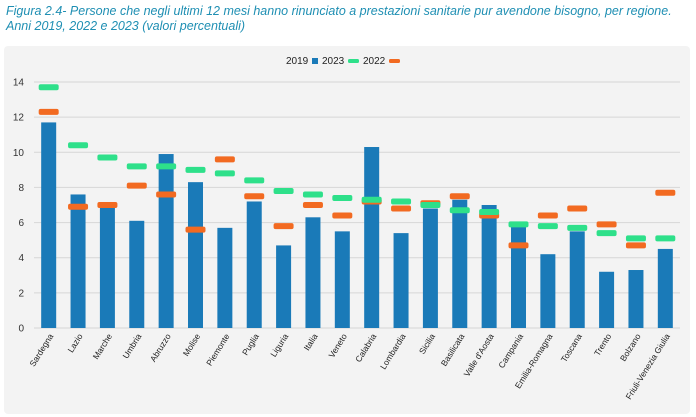 This screenshot has height=417, width=696. Describe the element at coordinates (19, 118) in the screenshot. I see `y-tick-label: 12` at that location.